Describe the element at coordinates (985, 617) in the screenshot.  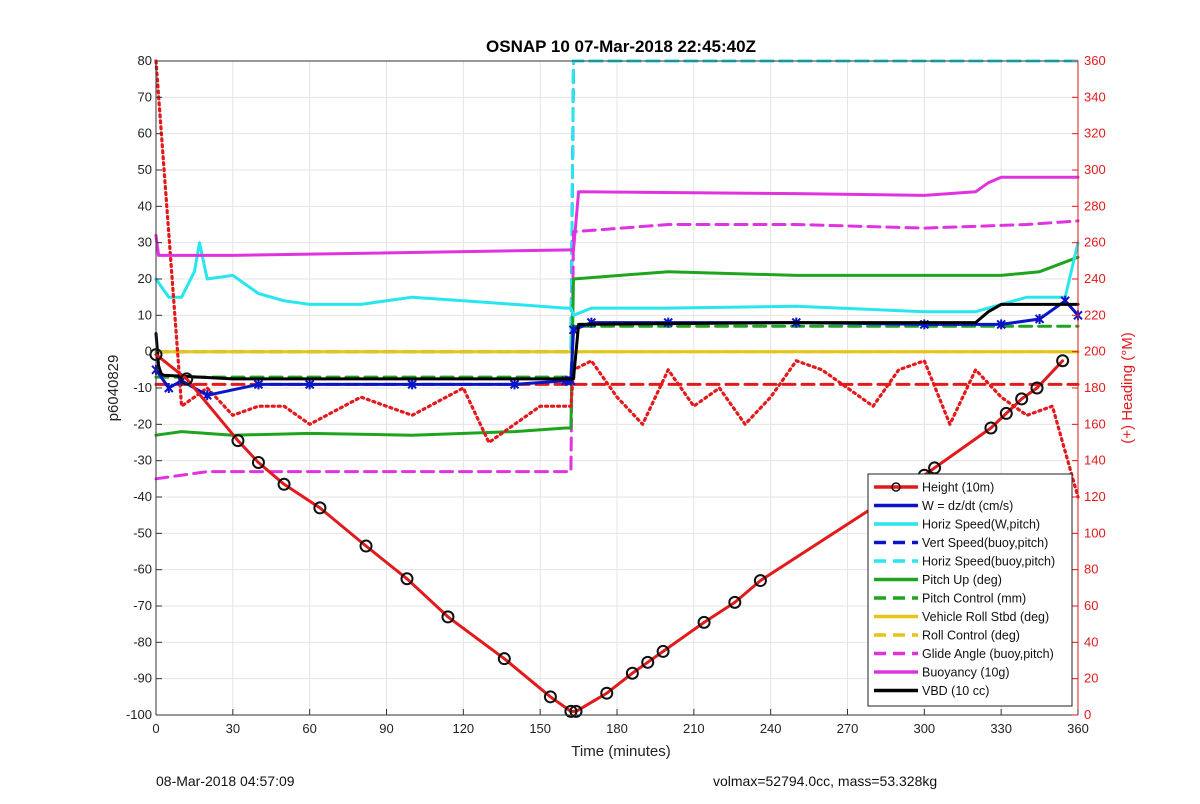
I see `legend-label: Vehicle Roll Stbd (deg)` at that location.